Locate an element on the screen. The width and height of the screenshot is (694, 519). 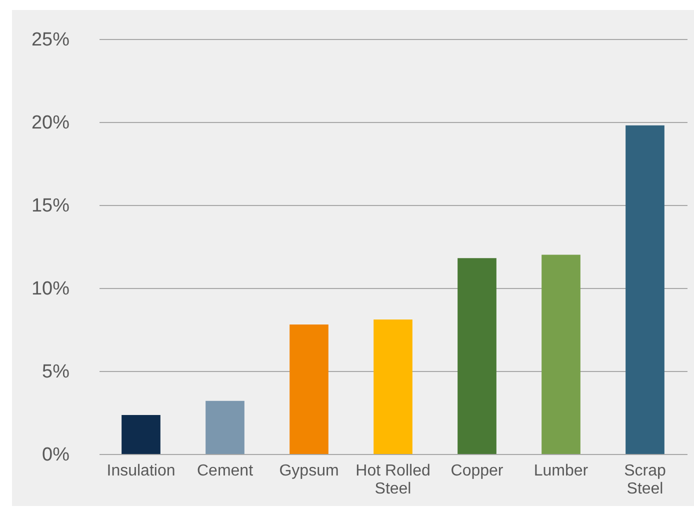
x-tick-label: Gypsum is located at coordinates (309, 471).